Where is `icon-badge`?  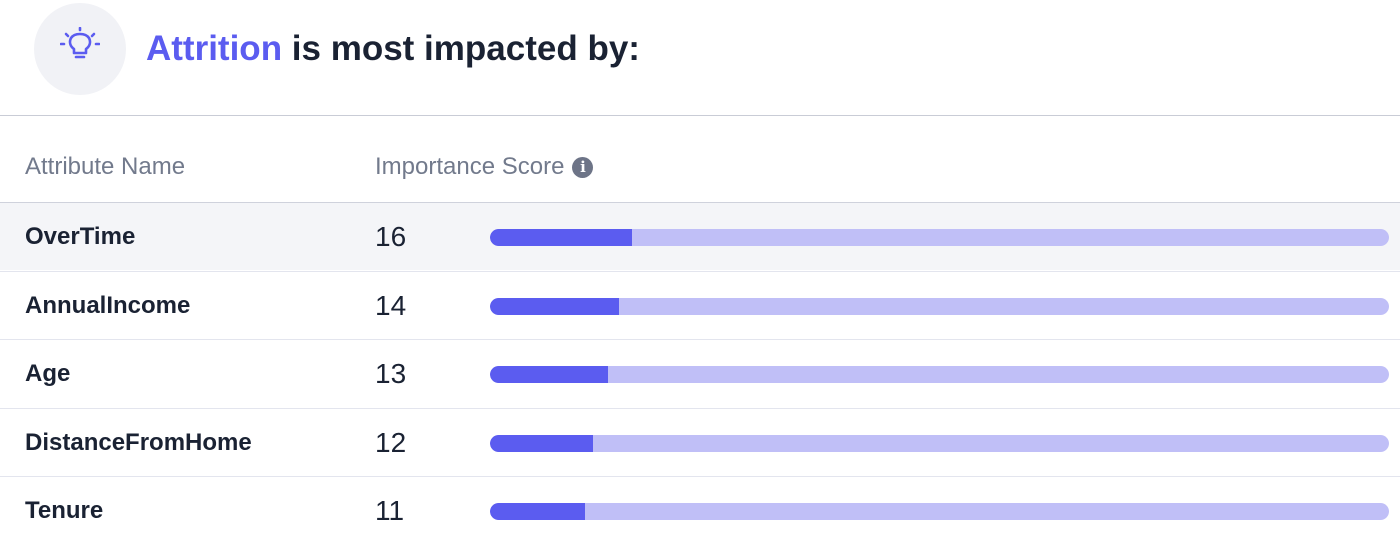 icon-badge is located at coordinates (80, 49).